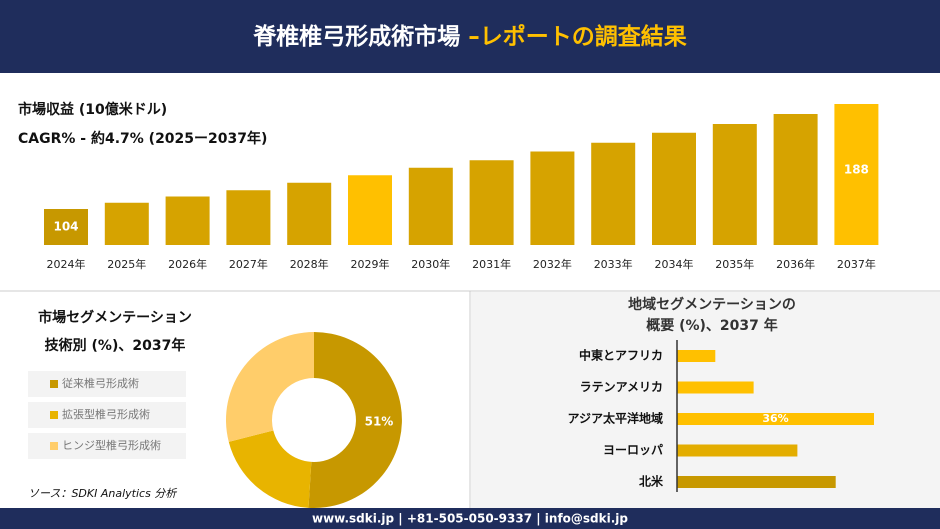  What do you see at coordinates (103, 493) in the screenshot?
I see `source-note: ソース：SDKI Analytics 分析` at bounding box center [103, 493].